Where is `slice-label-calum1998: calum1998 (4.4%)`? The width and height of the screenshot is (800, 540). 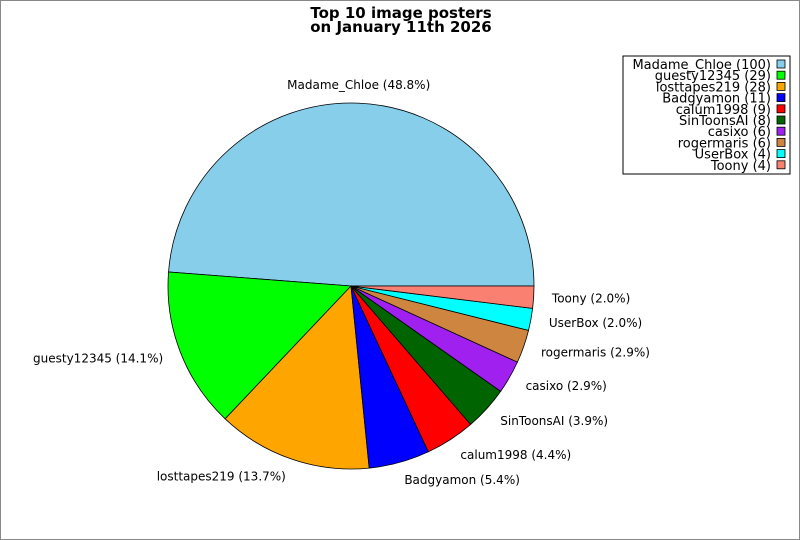
slice-label-calum1998: calum1998 (4.4%) is located at coordinates (515, 455).